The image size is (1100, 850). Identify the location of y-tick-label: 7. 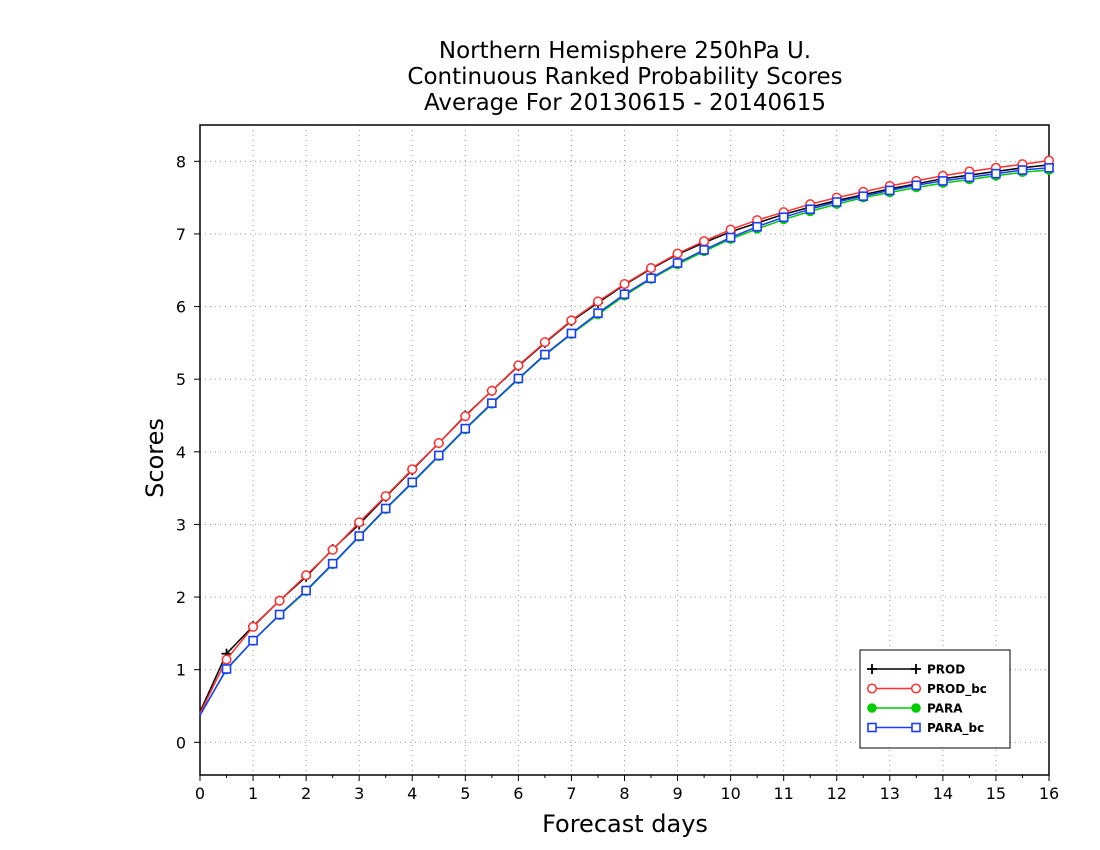
(181, 234).